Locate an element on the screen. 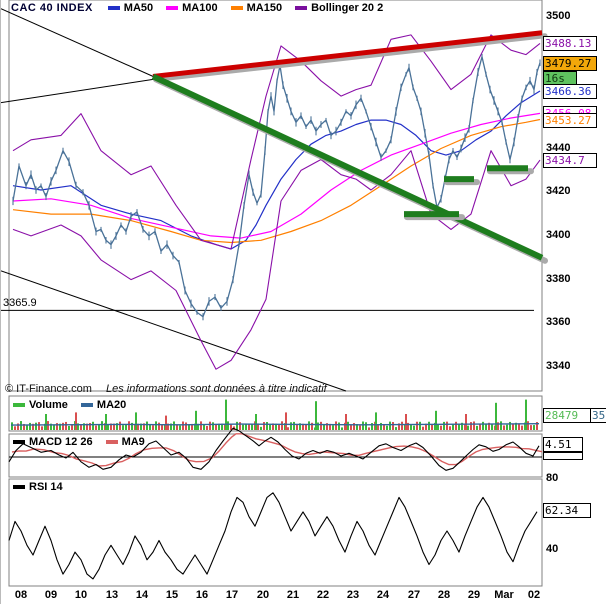 This screenshot has width=606, height=604. legend-item-ma100: MA100 is located at coordinates (192, 8).